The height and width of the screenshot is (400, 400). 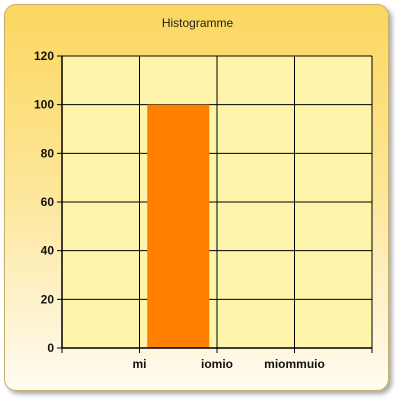 What do you see at coordinates (217, 364) in the screenshot?
I see `x-category-label: iomio` at bounding box center [217, 364].